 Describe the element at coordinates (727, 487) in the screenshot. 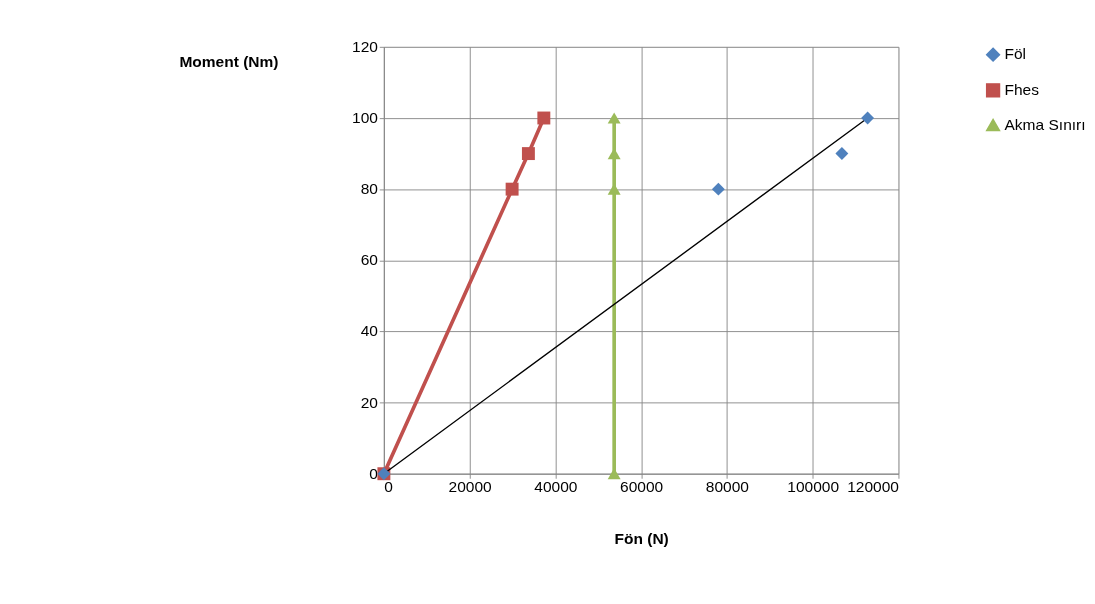

I see `x-tick-label: 80000` at that location.